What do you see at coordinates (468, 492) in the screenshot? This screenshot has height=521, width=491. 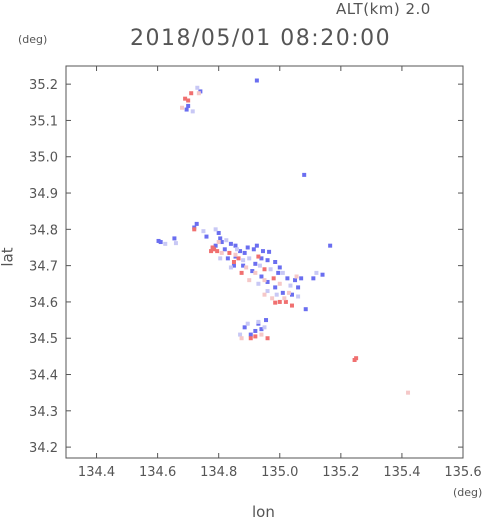 I see `x-axis-unit: (deg)` at bounding box center [468, 492].